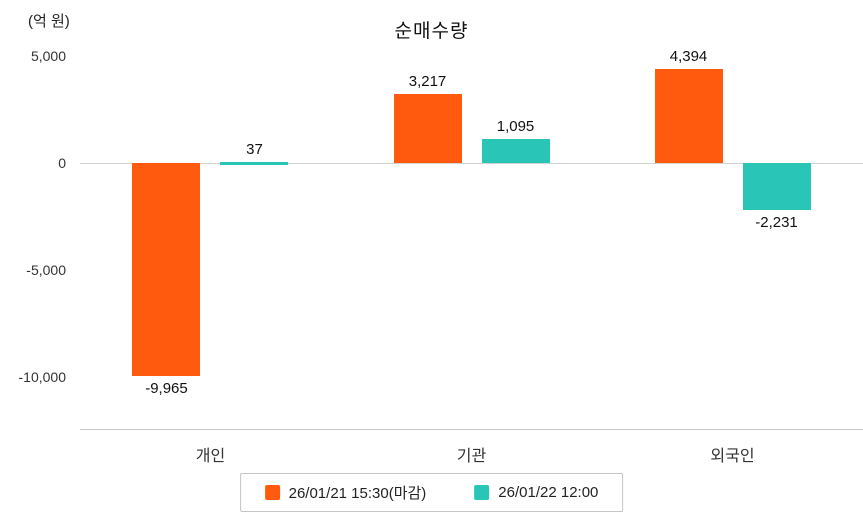 This screenshot has width=863, height=520. What do you see at coordinates (254, 149) in the screenshot?
I see `bar-value-label: 37` at bounding box center [254, 149].